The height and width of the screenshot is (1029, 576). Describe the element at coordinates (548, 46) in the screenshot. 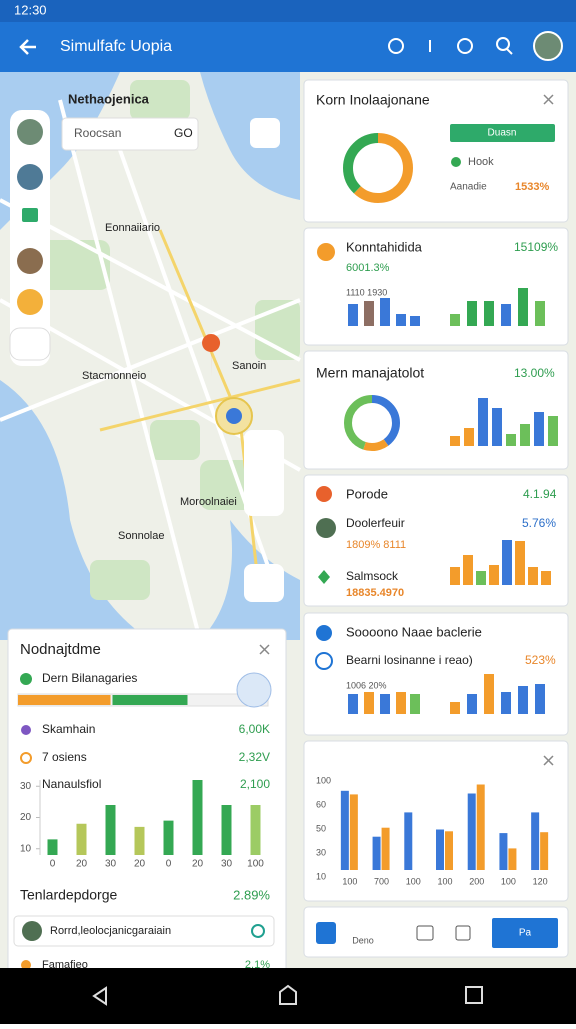

I see `profile-avatar` at that location.